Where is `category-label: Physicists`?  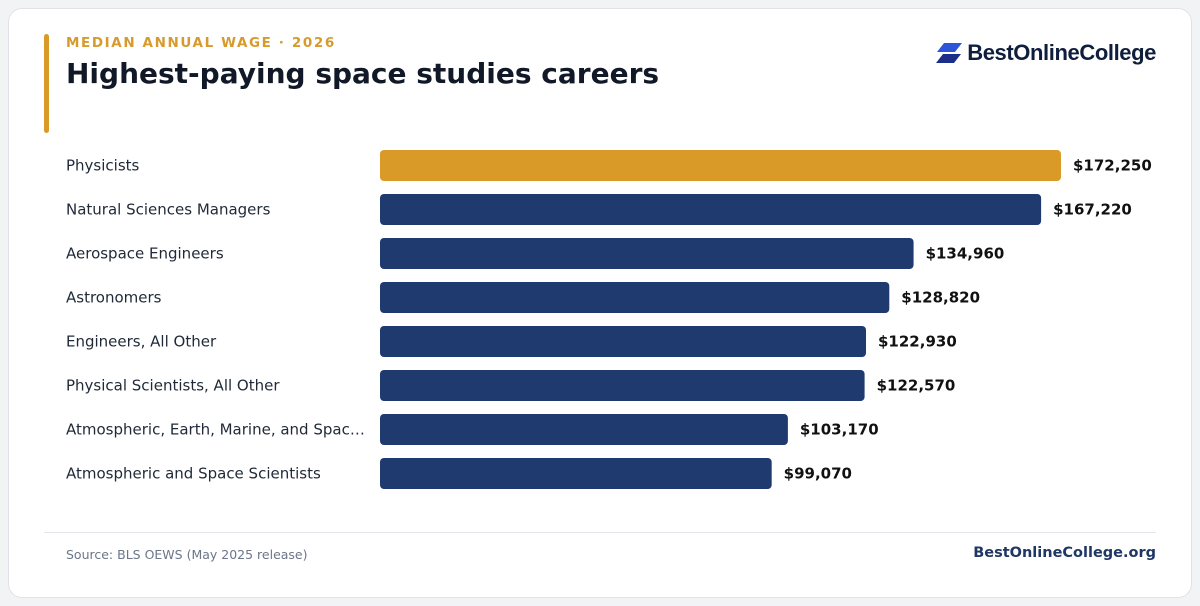 category-label: Physicists is located at coordinates (103, 166).